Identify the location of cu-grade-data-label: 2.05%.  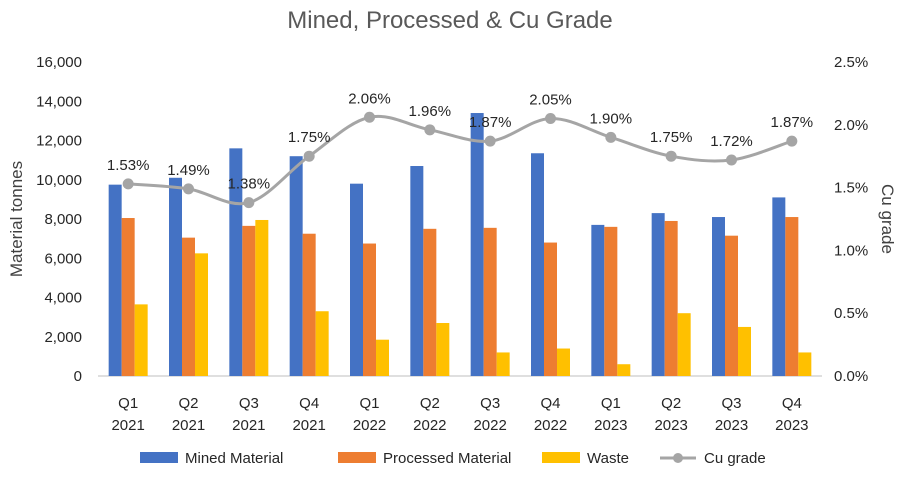
(550, 100).